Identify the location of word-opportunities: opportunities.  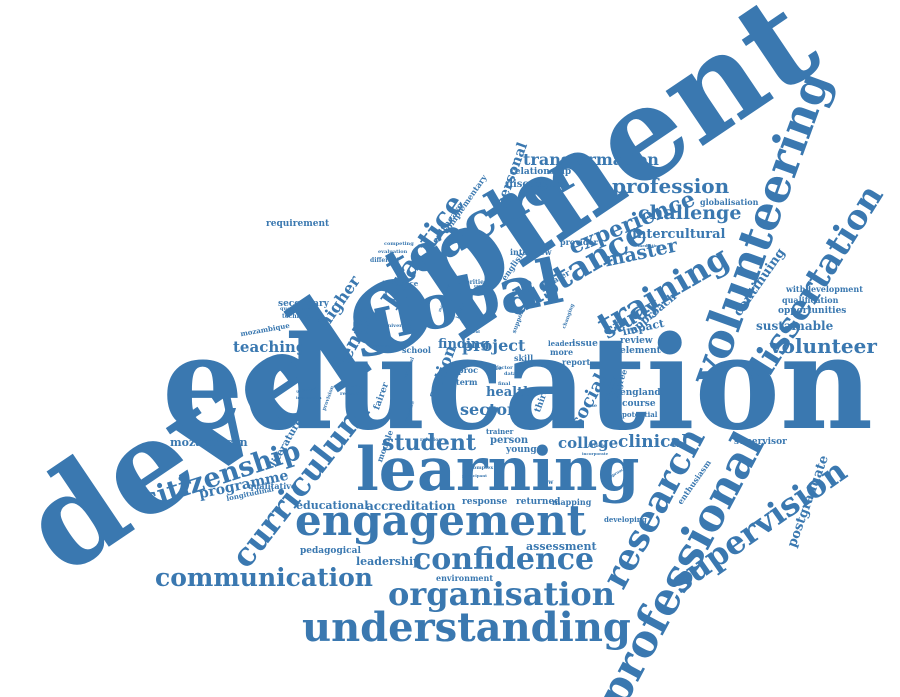
(812, 311).